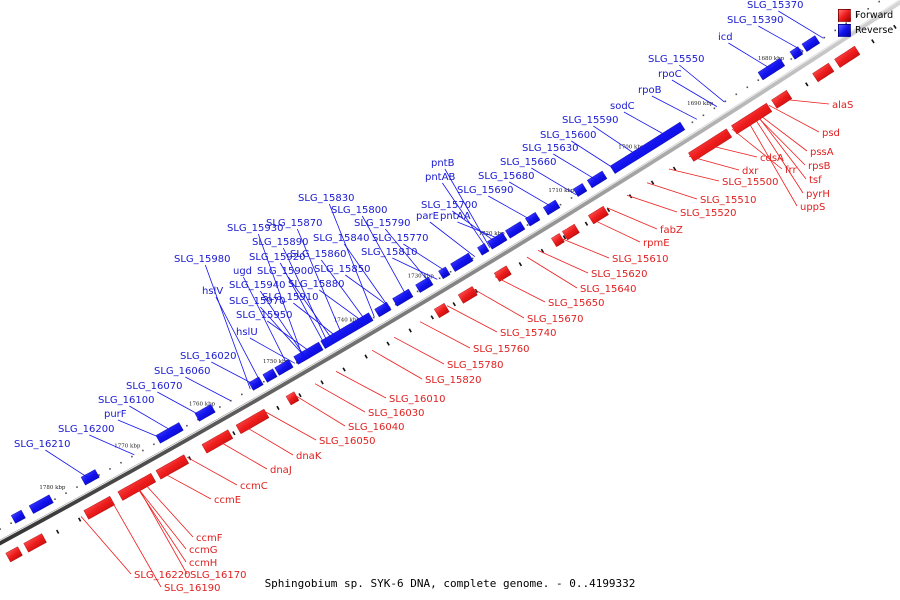 Image resolution: width=900 pixels, height=600 pixels. Describe the element at coordinates (440, 177) in the screenshot. I see `reverse-gene-label: pntAB` at that location.